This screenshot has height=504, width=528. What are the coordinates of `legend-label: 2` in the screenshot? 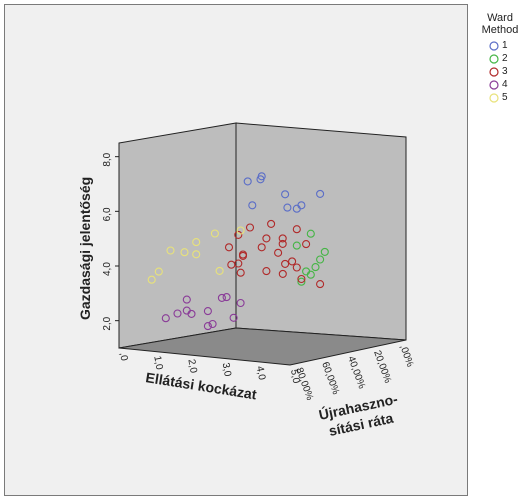 It's located at (505, 58).